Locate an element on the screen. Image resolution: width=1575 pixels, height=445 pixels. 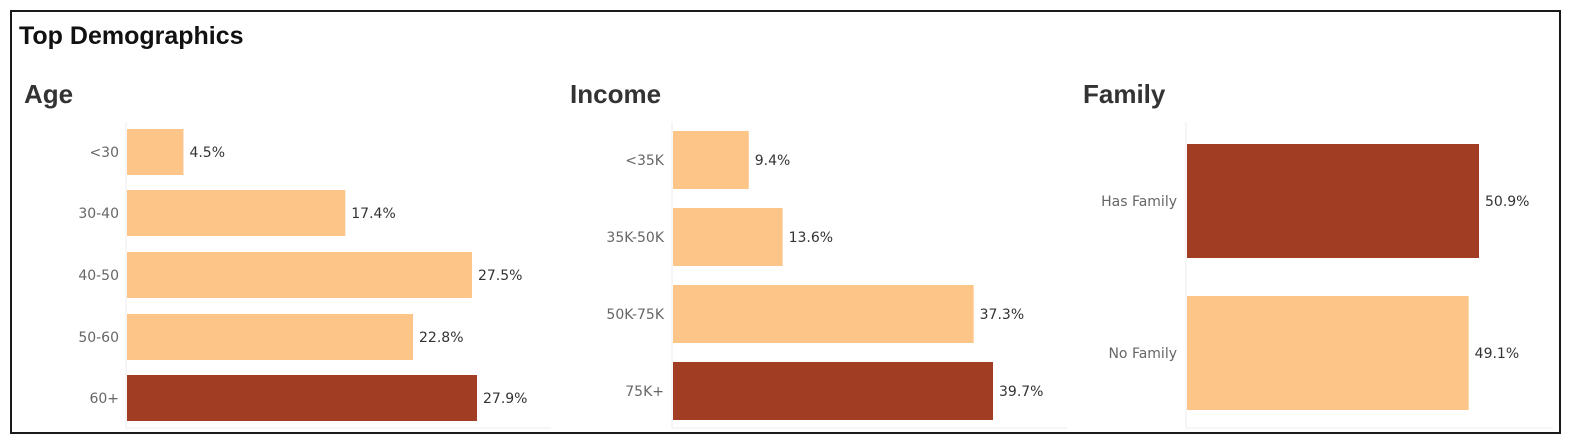
dashboard-title: Top Demographics is located at coordinates (131, 36).